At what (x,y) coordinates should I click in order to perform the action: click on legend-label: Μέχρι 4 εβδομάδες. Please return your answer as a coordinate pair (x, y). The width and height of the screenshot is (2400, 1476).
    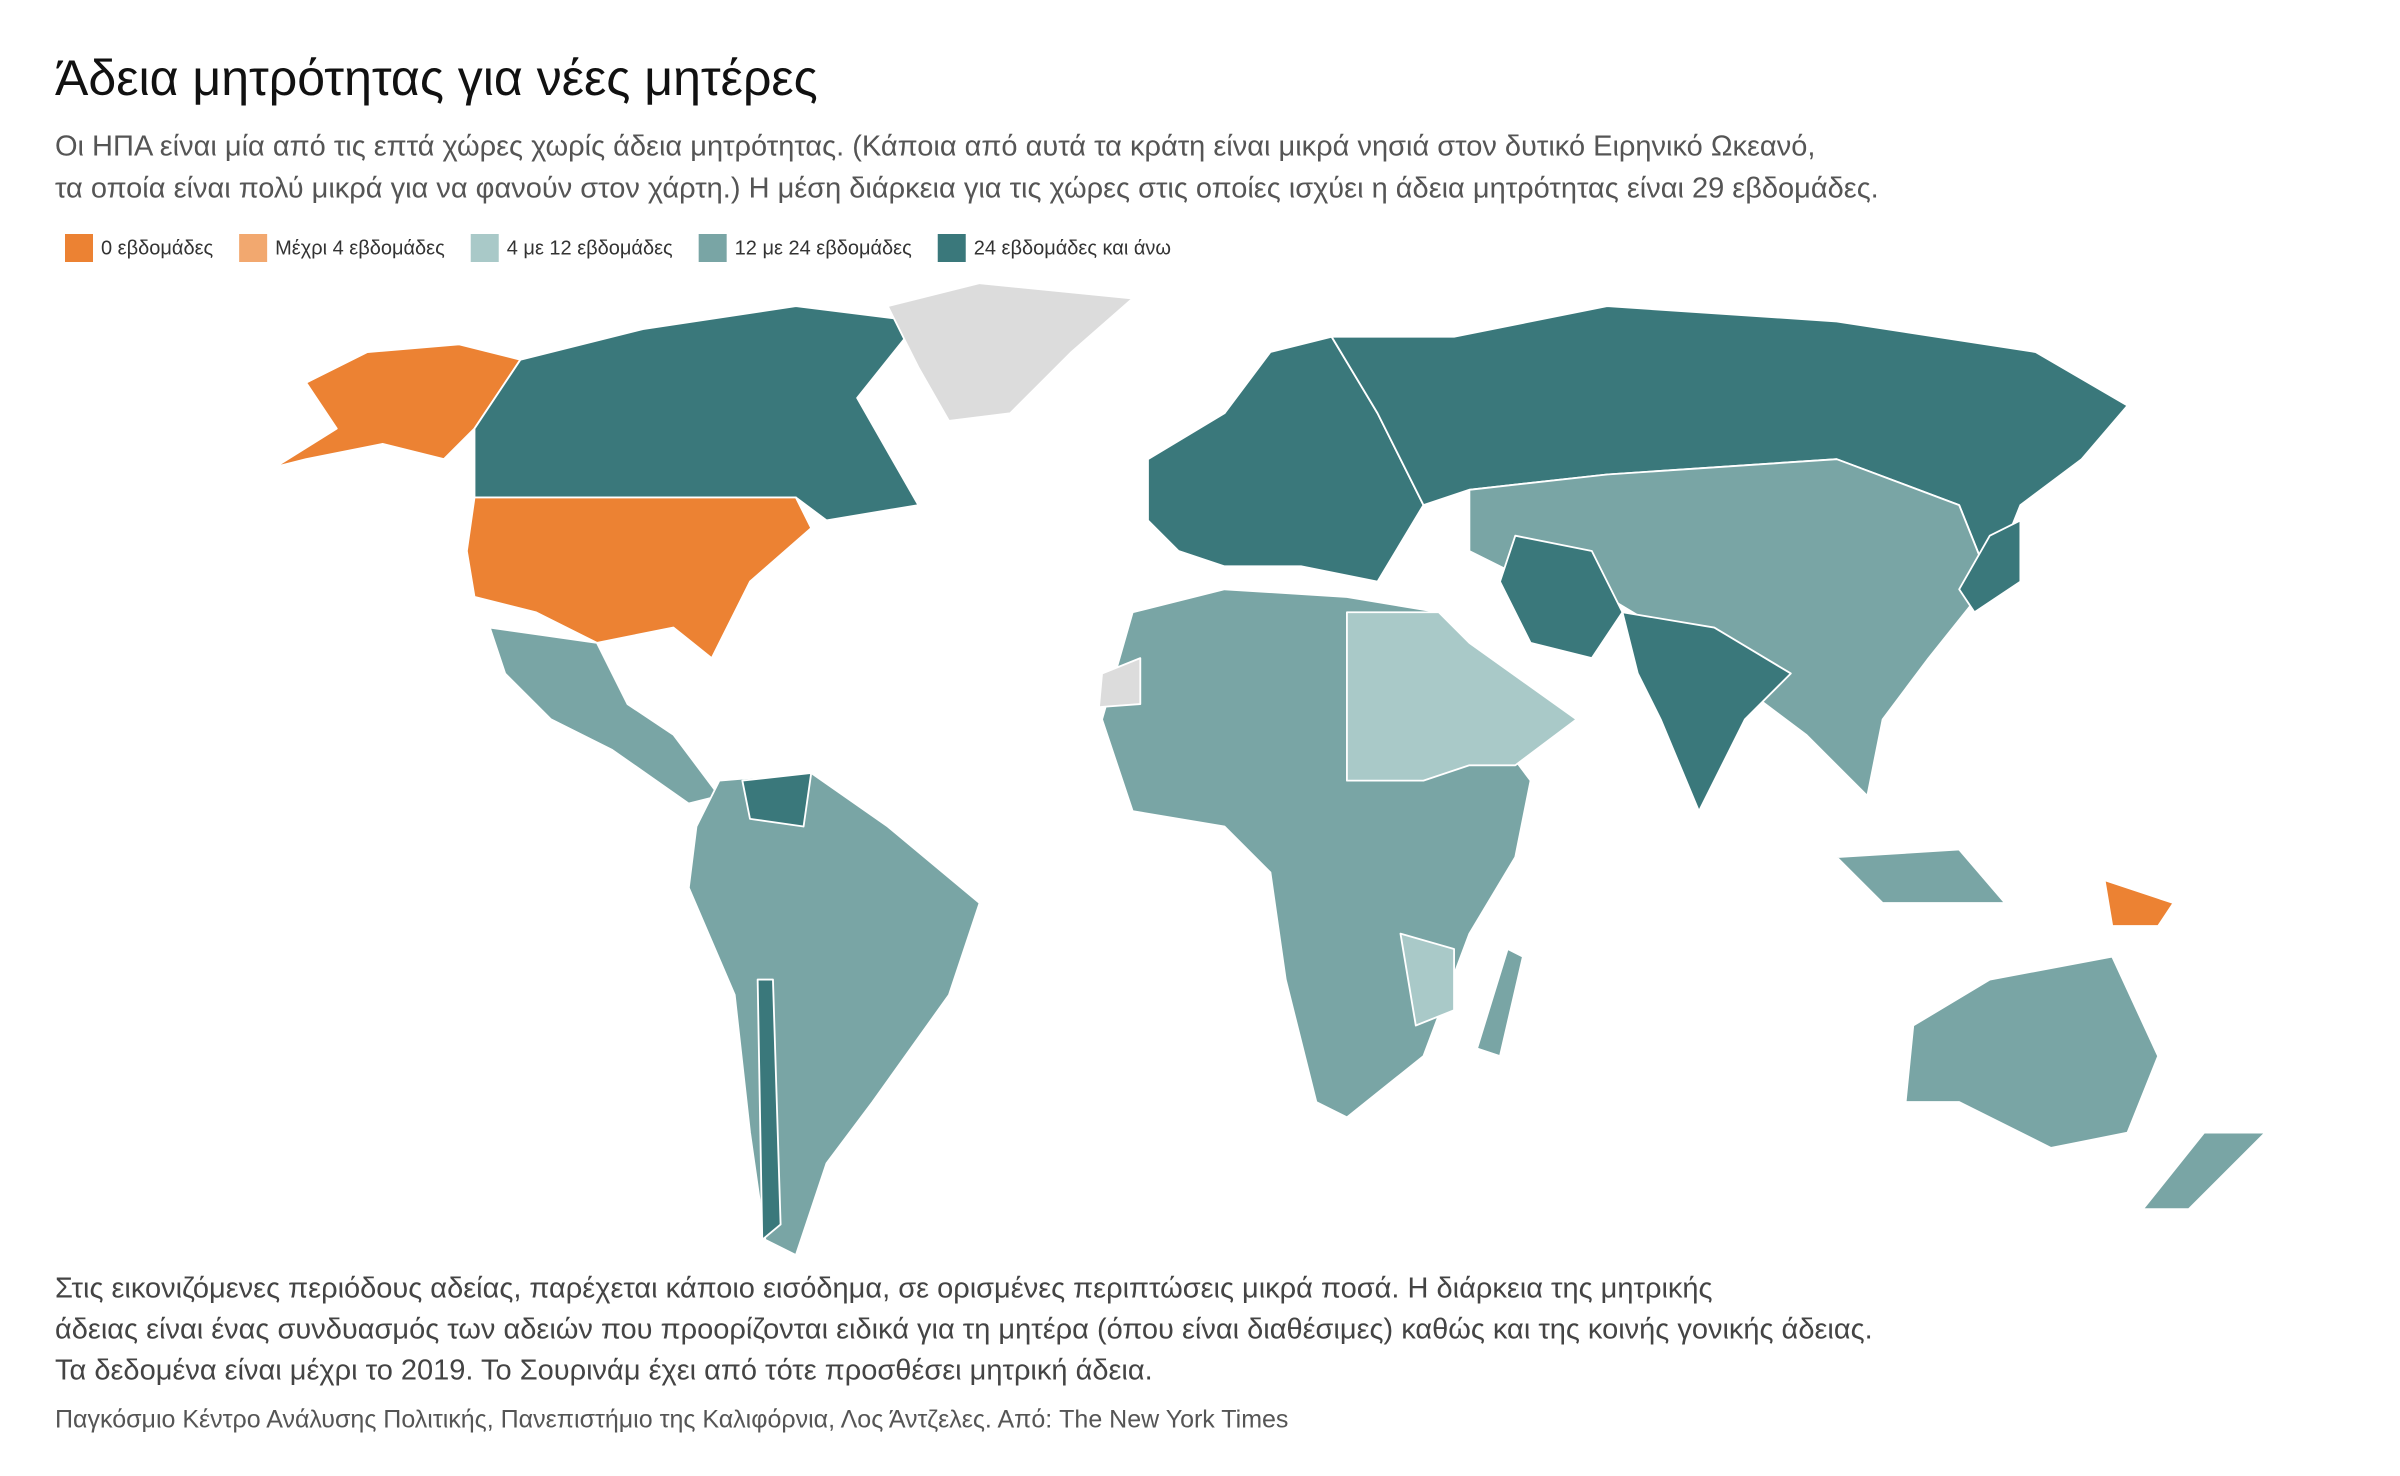
    Looking at the image, I should click on (360, 248).